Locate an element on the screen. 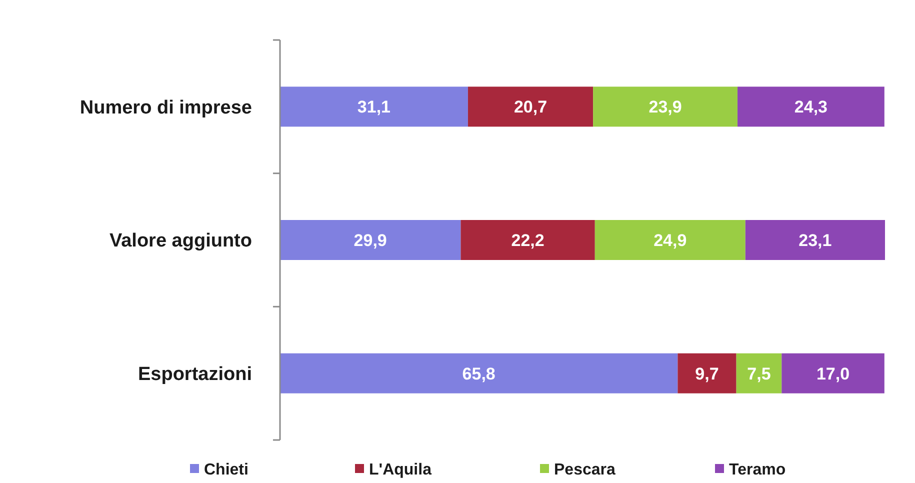 Image resolution: width=915 pixels, height=483 pixels. legend-label: L'Aquila is located at coordinates (400, 470).